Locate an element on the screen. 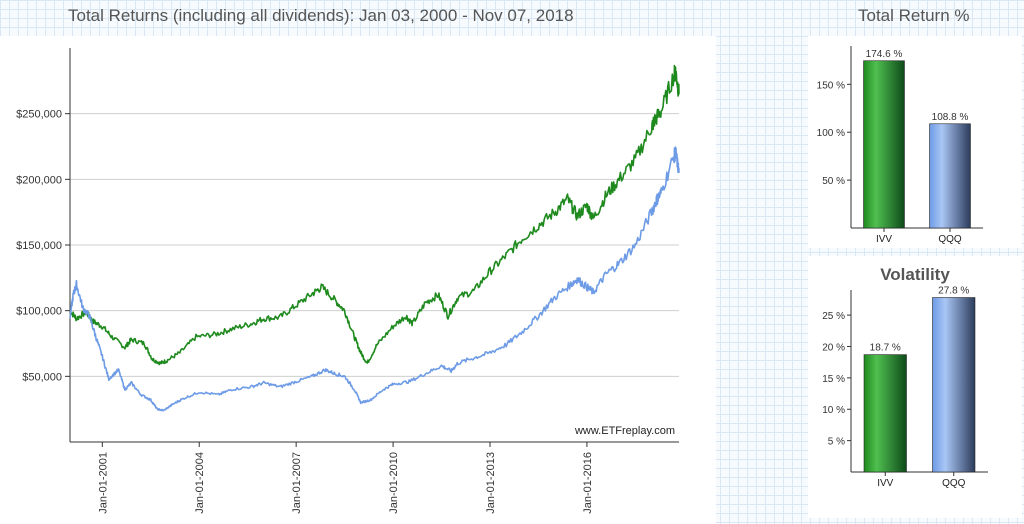 The image size is (1024, 524). y-tick-label: $50,000 is located at coordinates (42, 377).